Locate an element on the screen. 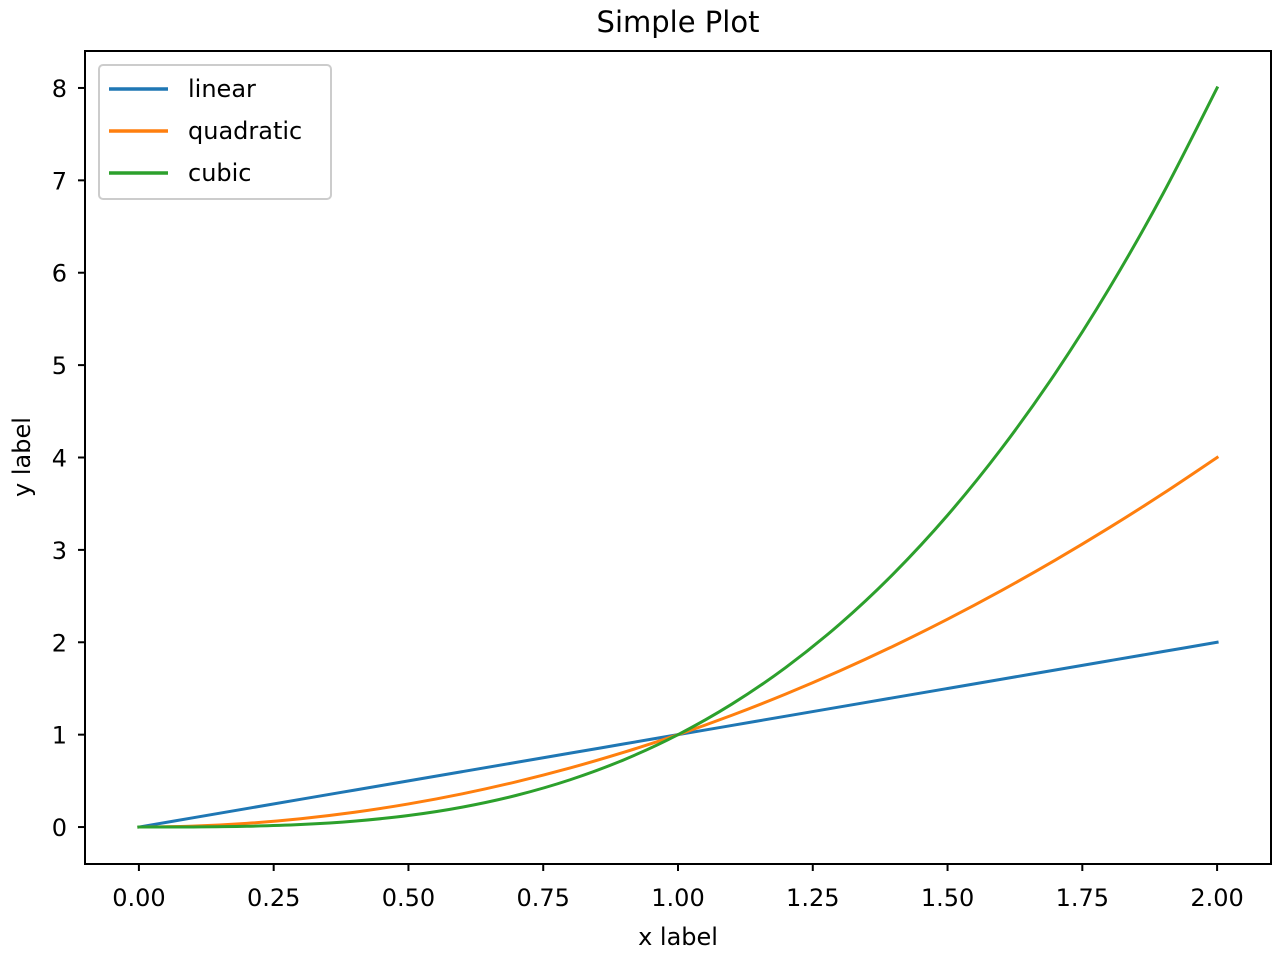 This screenshot has height=960, width=1280. y-tick-label: 4 is located at coordinates (59, 459).